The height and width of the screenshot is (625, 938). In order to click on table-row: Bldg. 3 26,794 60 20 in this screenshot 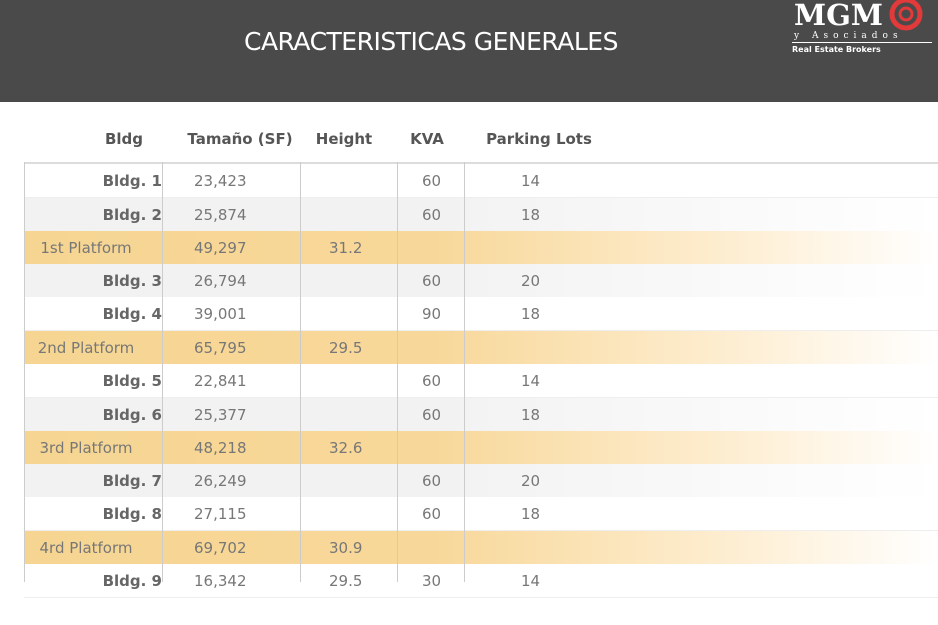, I will do `click(481, 280)`.